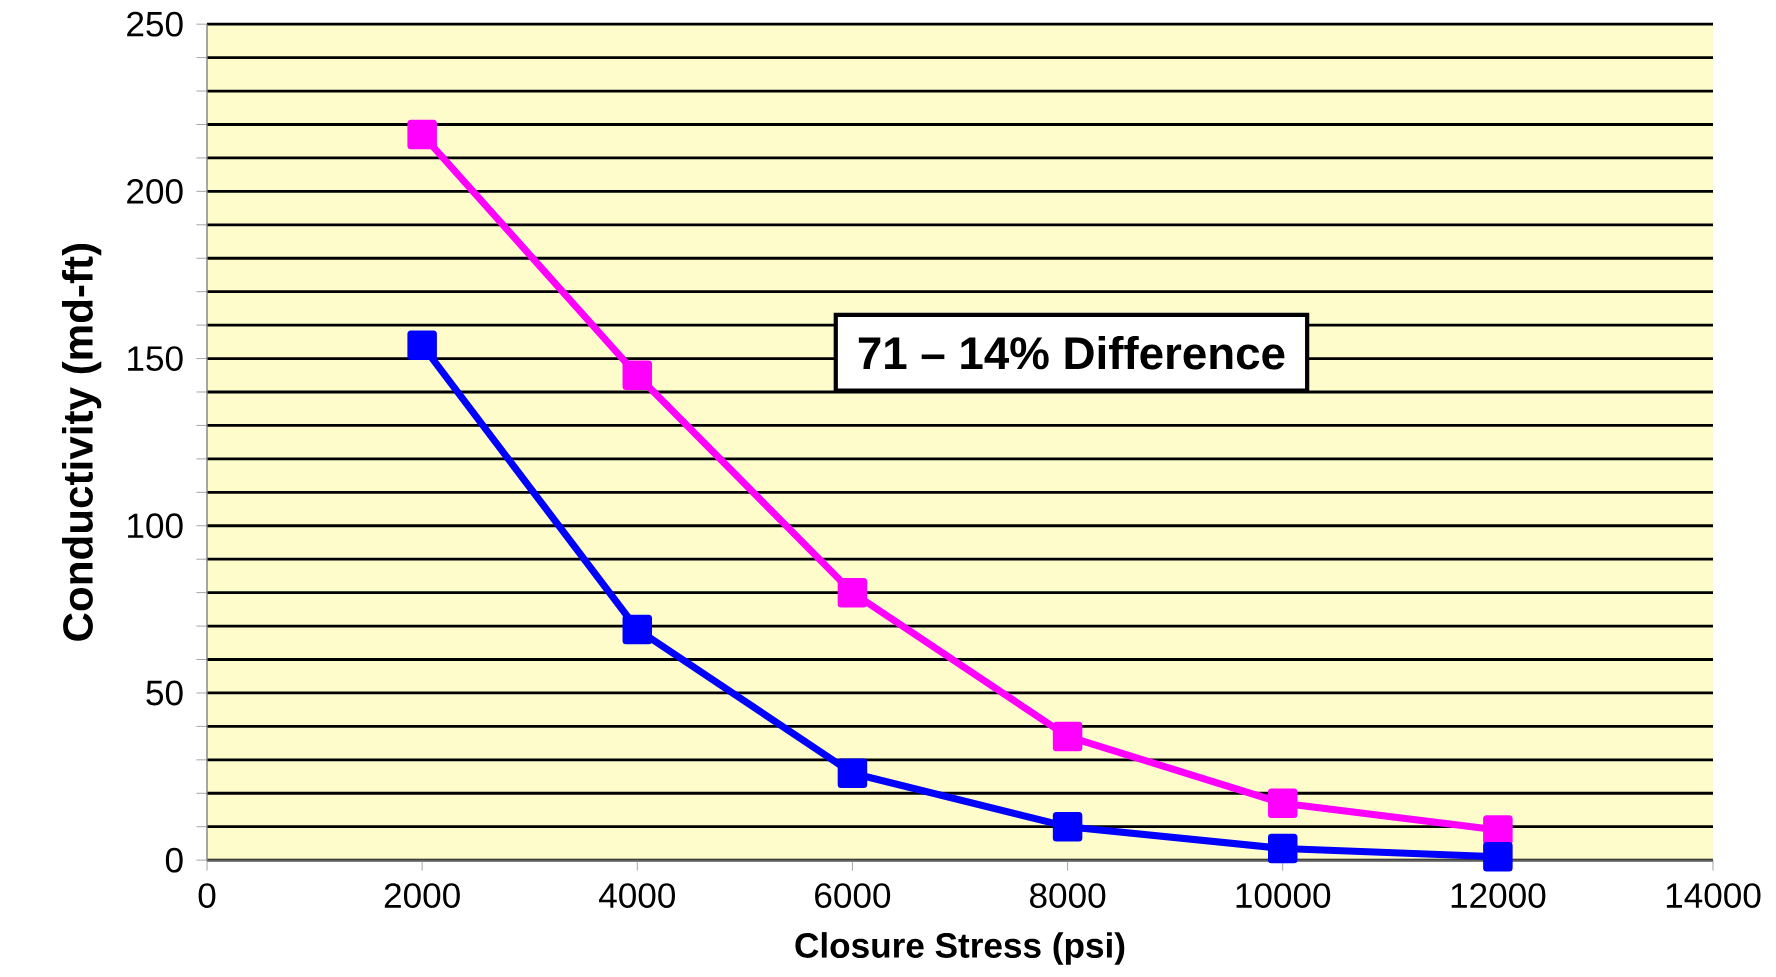 Image resolution: width=1776 pixels, height=977 pixels. What do you see at coordinates (422, 895) in the screenshot?
I see `x-tick-label: 2000` at bounding box center [422, 895].